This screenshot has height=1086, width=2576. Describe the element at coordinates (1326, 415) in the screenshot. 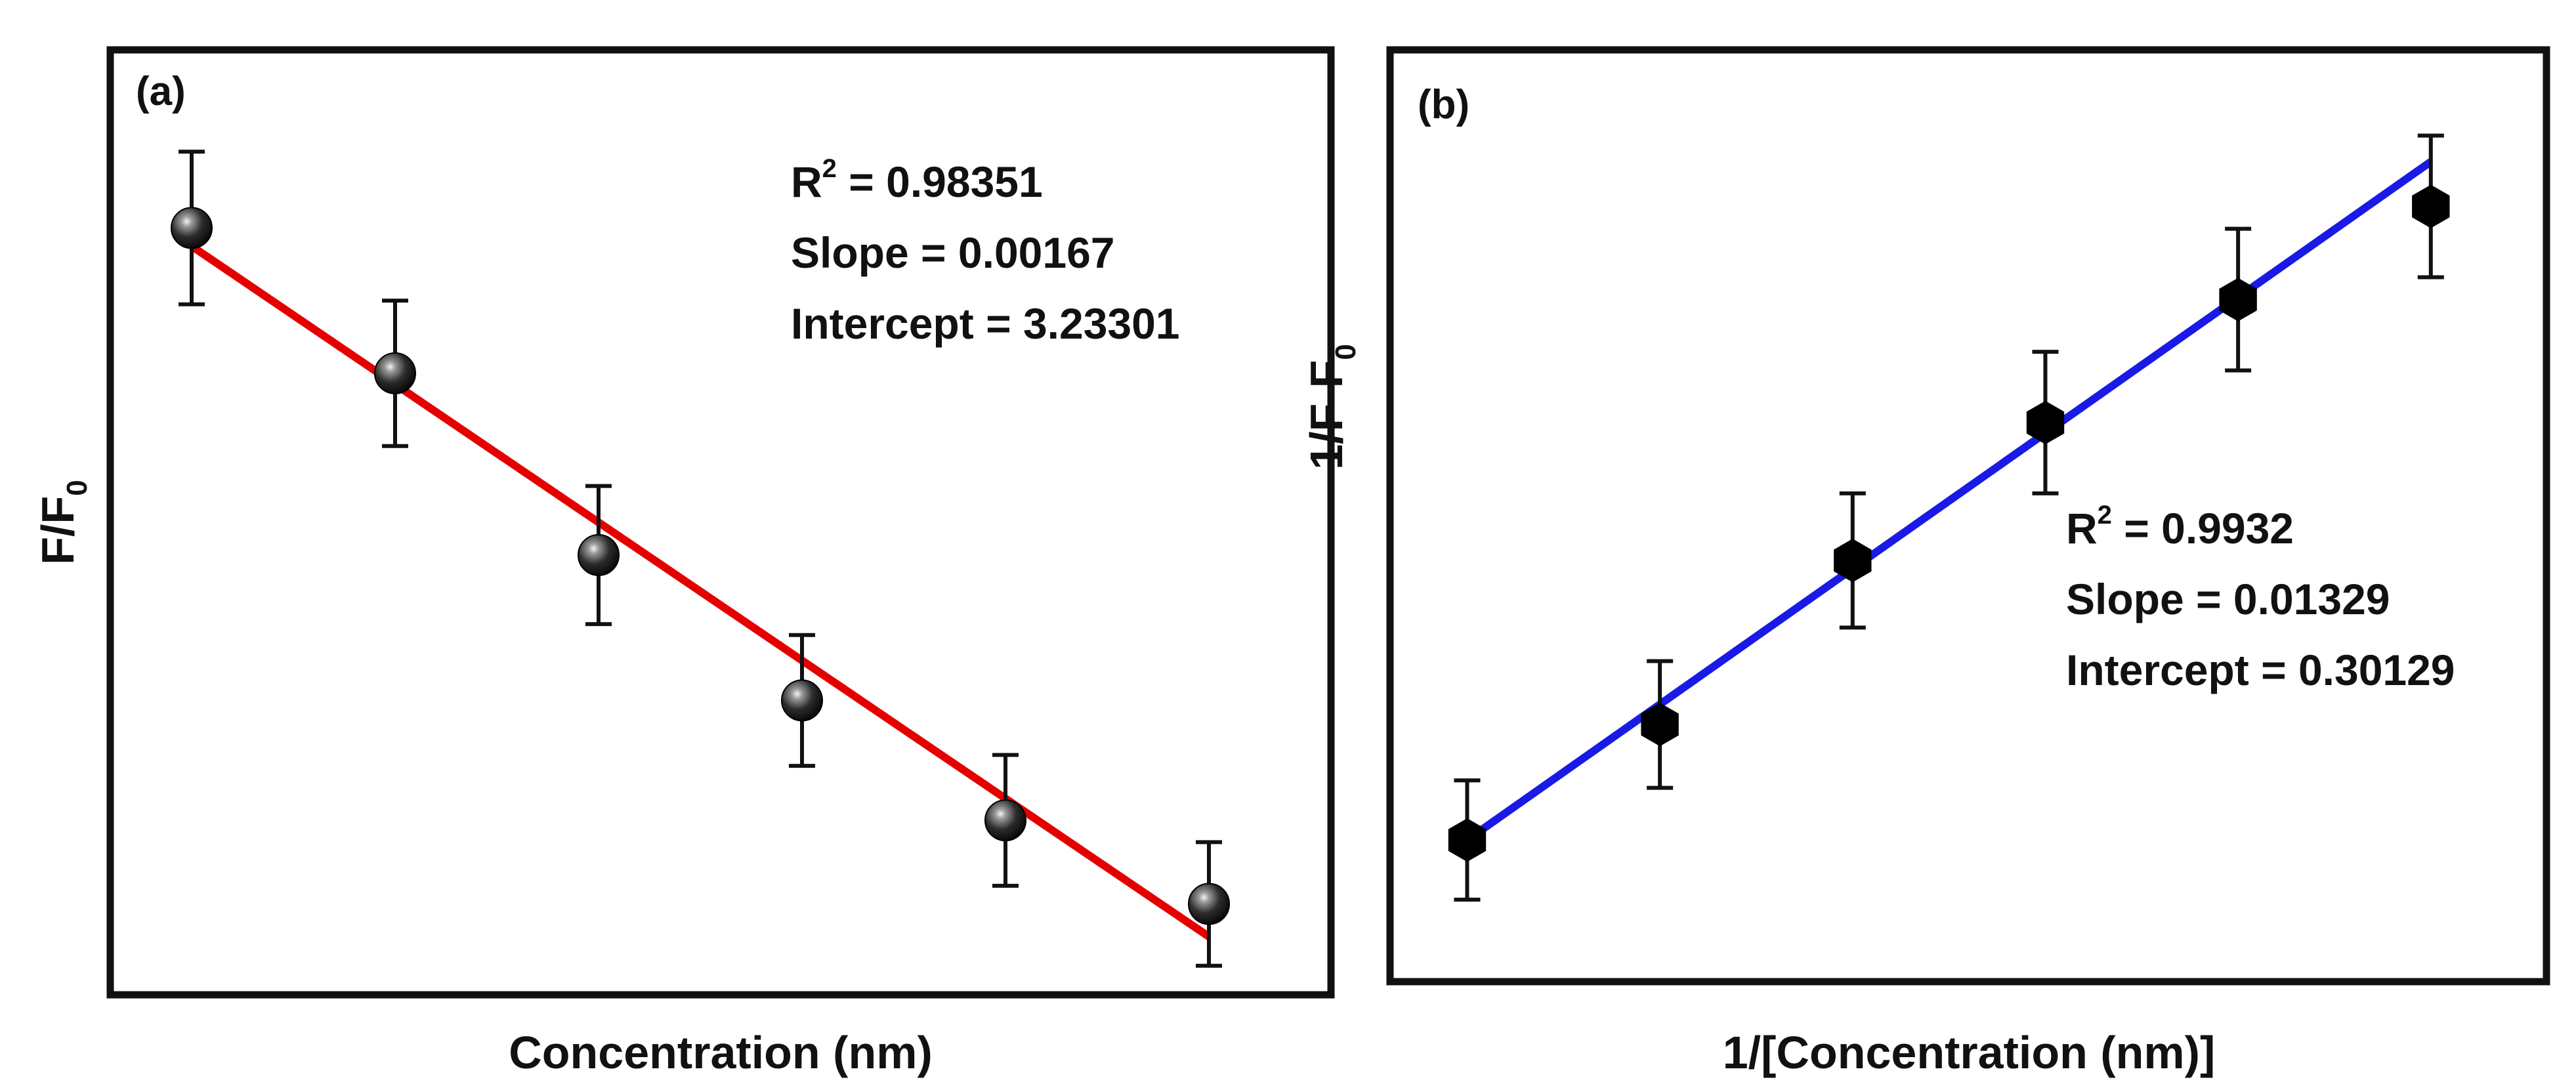

I see `y-axis-label-b-main: 1/F-F` at that location.